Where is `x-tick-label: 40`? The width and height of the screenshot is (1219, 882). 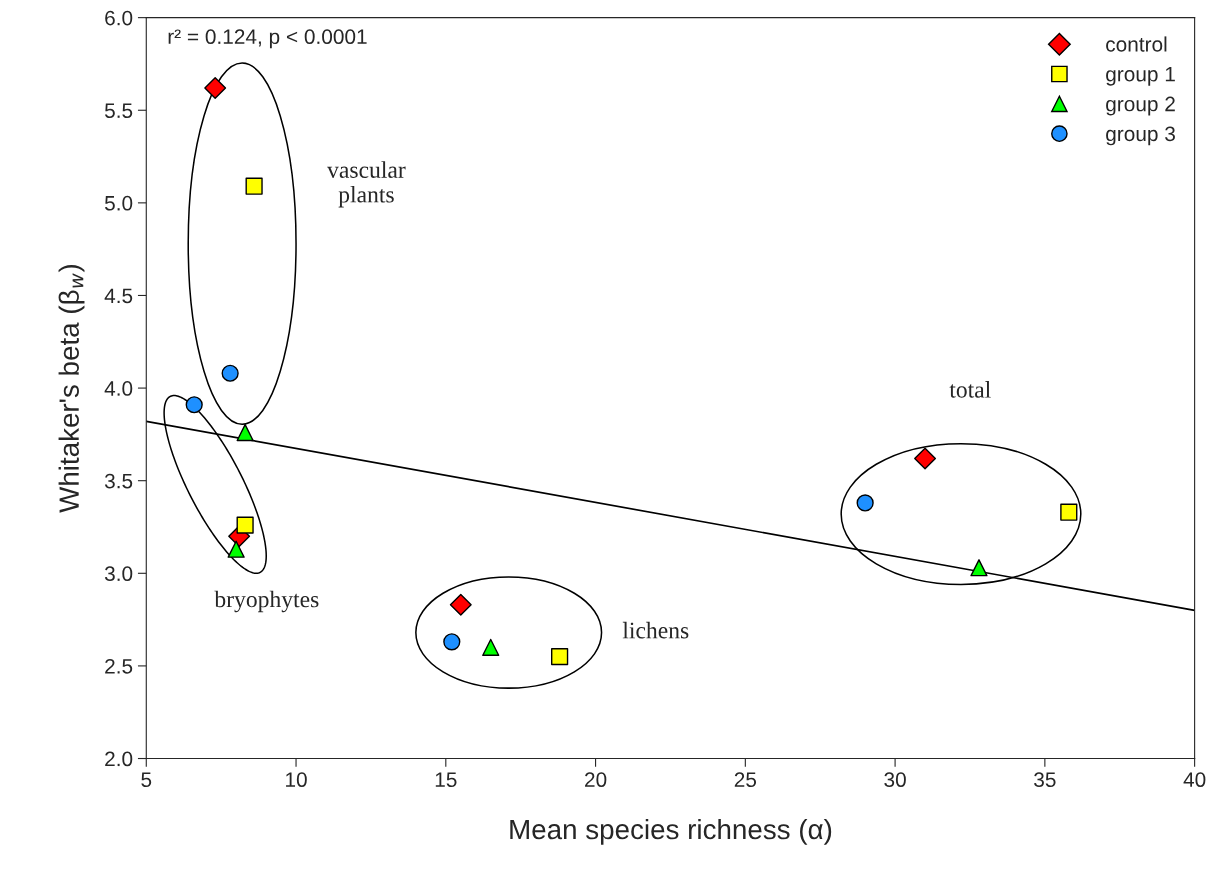
x-tick-label: 40 is located at coordinates (1194, 780).